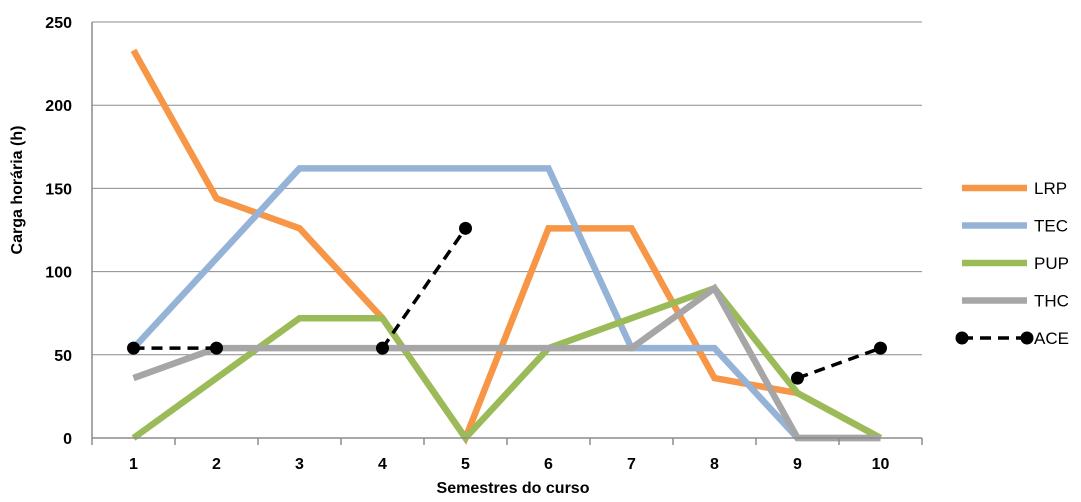 Image resolution: width=1081 pixels, height=502 pixels. I want to click on legend-item-thc: THC, so click(1015, 301).